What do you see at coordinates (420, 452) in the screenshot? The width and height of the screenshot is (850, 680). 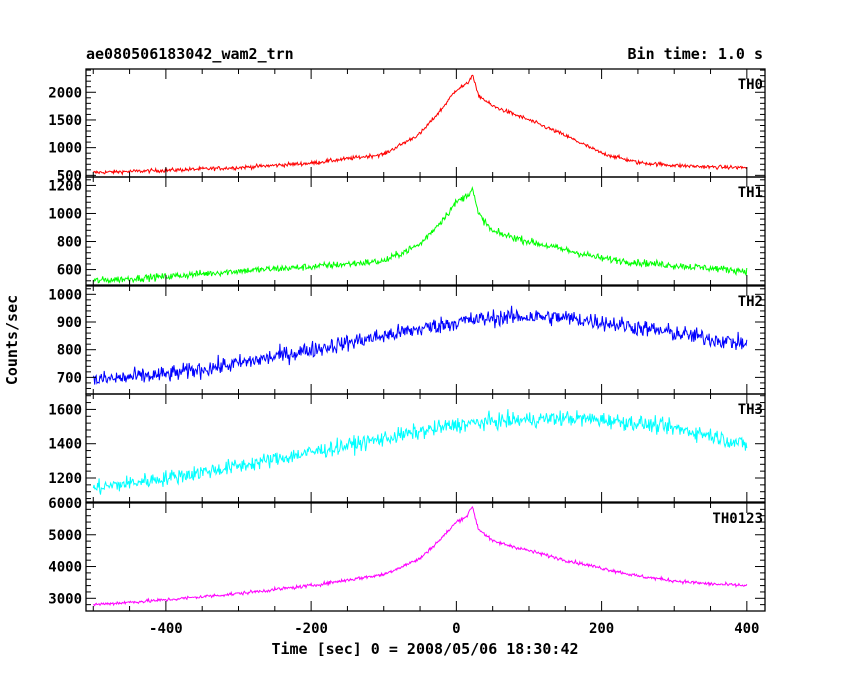 I see `series-line-th3` at bounding box center [420, 452].